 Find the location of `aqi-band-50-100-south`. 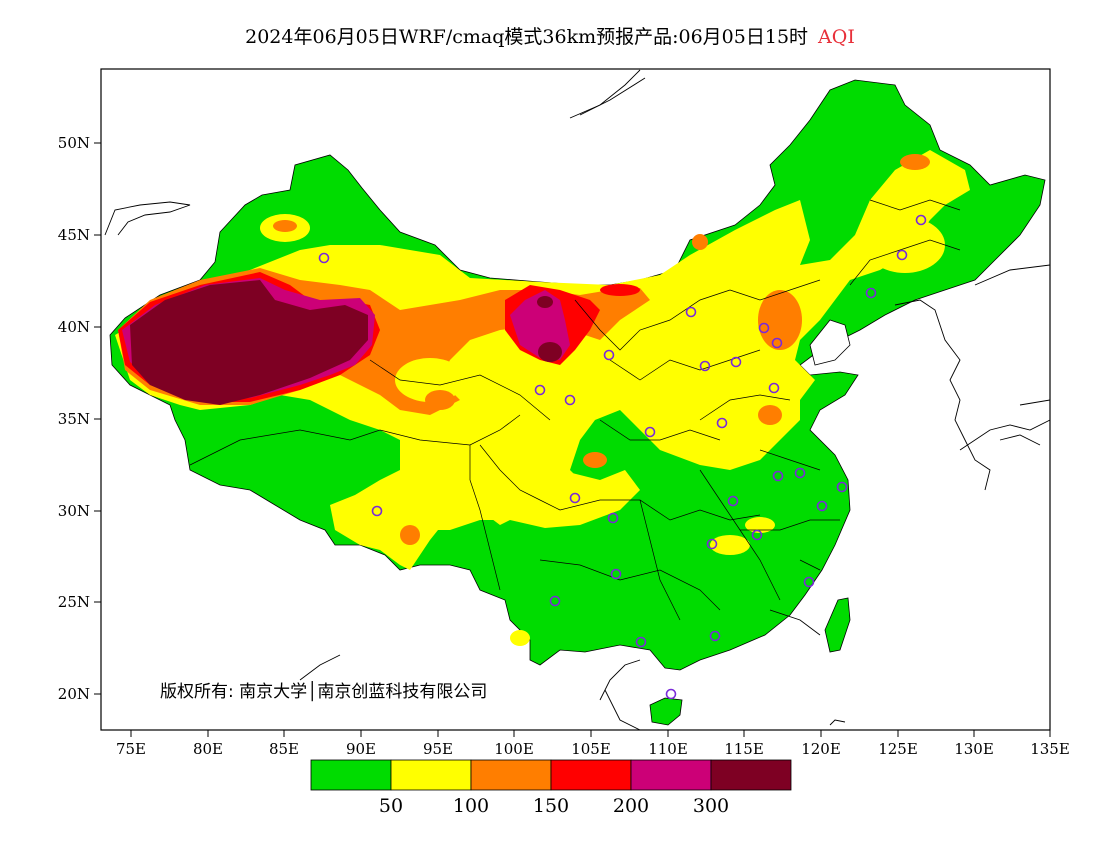

aqi-band-50-100-south is located at coordinates (530, 500).